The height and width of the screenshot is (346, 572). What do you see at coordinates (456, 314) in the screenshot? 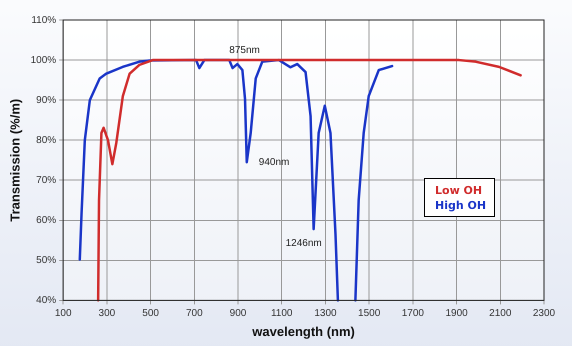
I see `x-tick-label: 1900` at bounding box center [456, 314].